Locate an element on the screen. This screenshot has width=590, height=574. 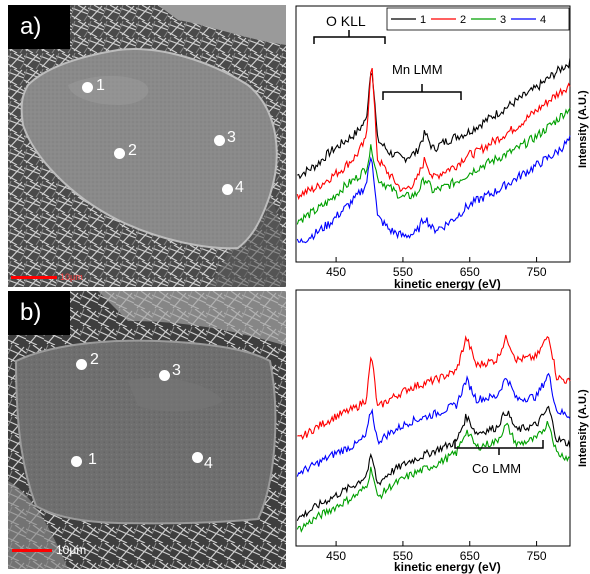
chart-b-ylabel: Intensity (A.U.) is located at coordinates (583, 428).